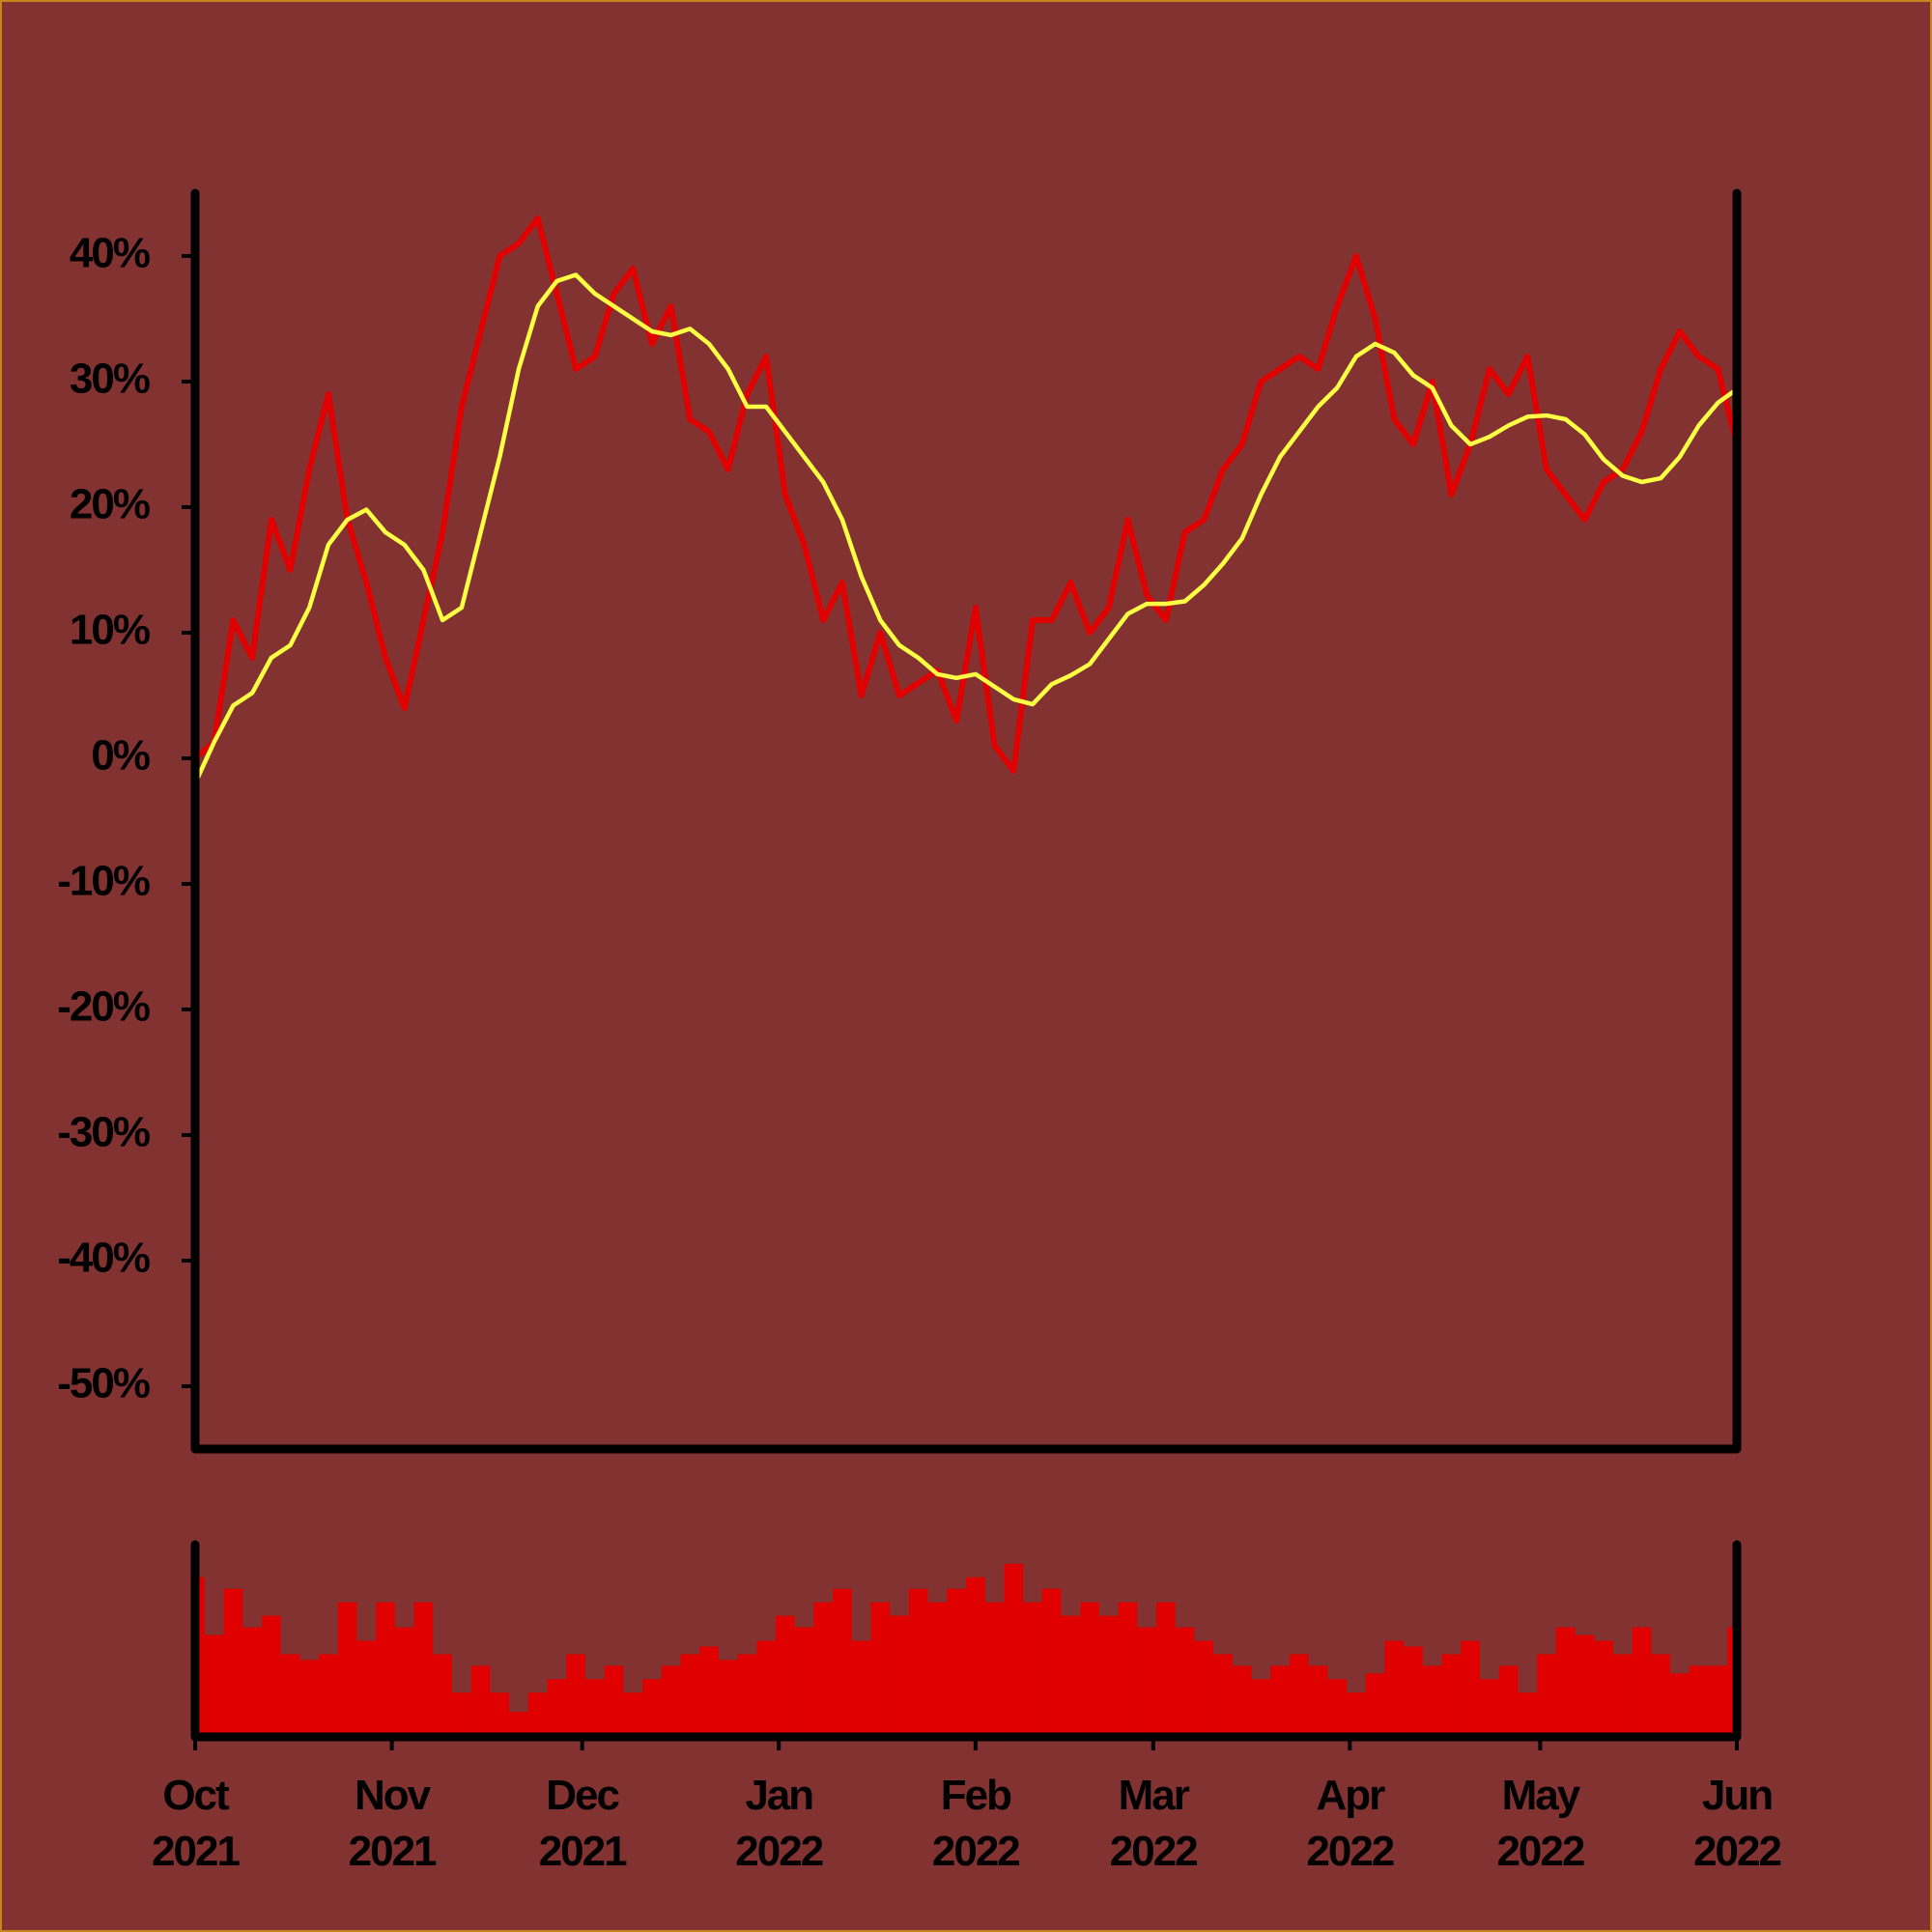  What do you see at coordinates (1737, 1823) in the screenshot?
I see `x-tick-label: Jun 2022` at bounding box center [1737, 1823].